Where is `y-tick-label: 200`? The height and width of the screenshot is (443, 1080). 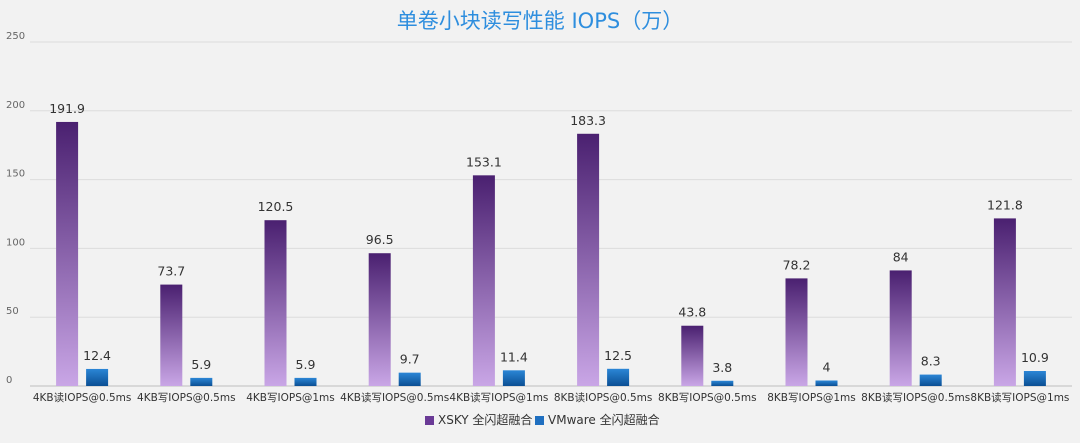 y-tick-label: 200 is located at coordinates (15, 105).